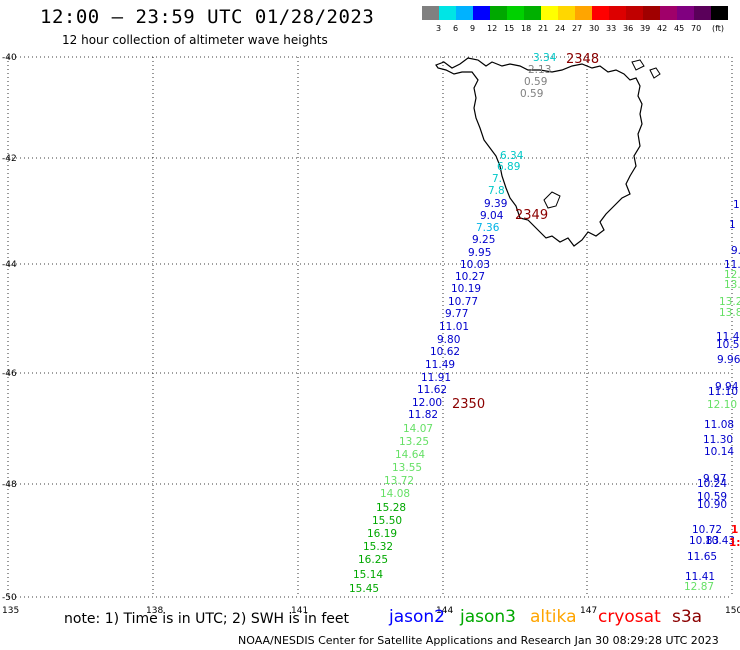 This screenshot has width=740, height=650. What do you see at coordinates (444, 611) in the screenshot?
I see `lon-tick-label: 144` at bounding box center [444, 611].